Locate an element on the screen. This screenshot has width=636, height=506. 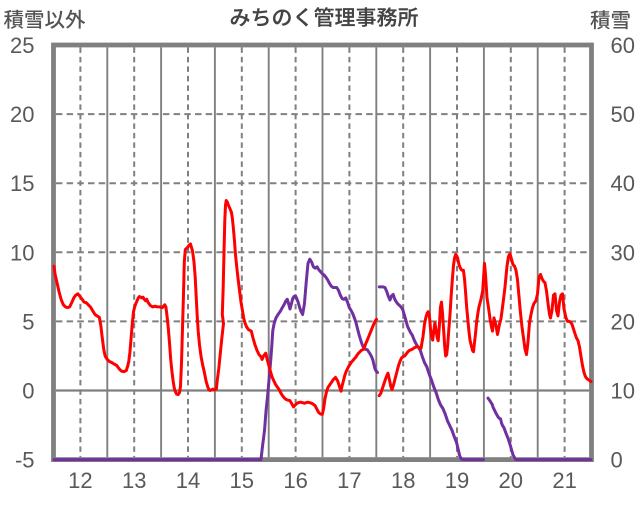
svg-text: 40 is located at coordinates (623, 183).